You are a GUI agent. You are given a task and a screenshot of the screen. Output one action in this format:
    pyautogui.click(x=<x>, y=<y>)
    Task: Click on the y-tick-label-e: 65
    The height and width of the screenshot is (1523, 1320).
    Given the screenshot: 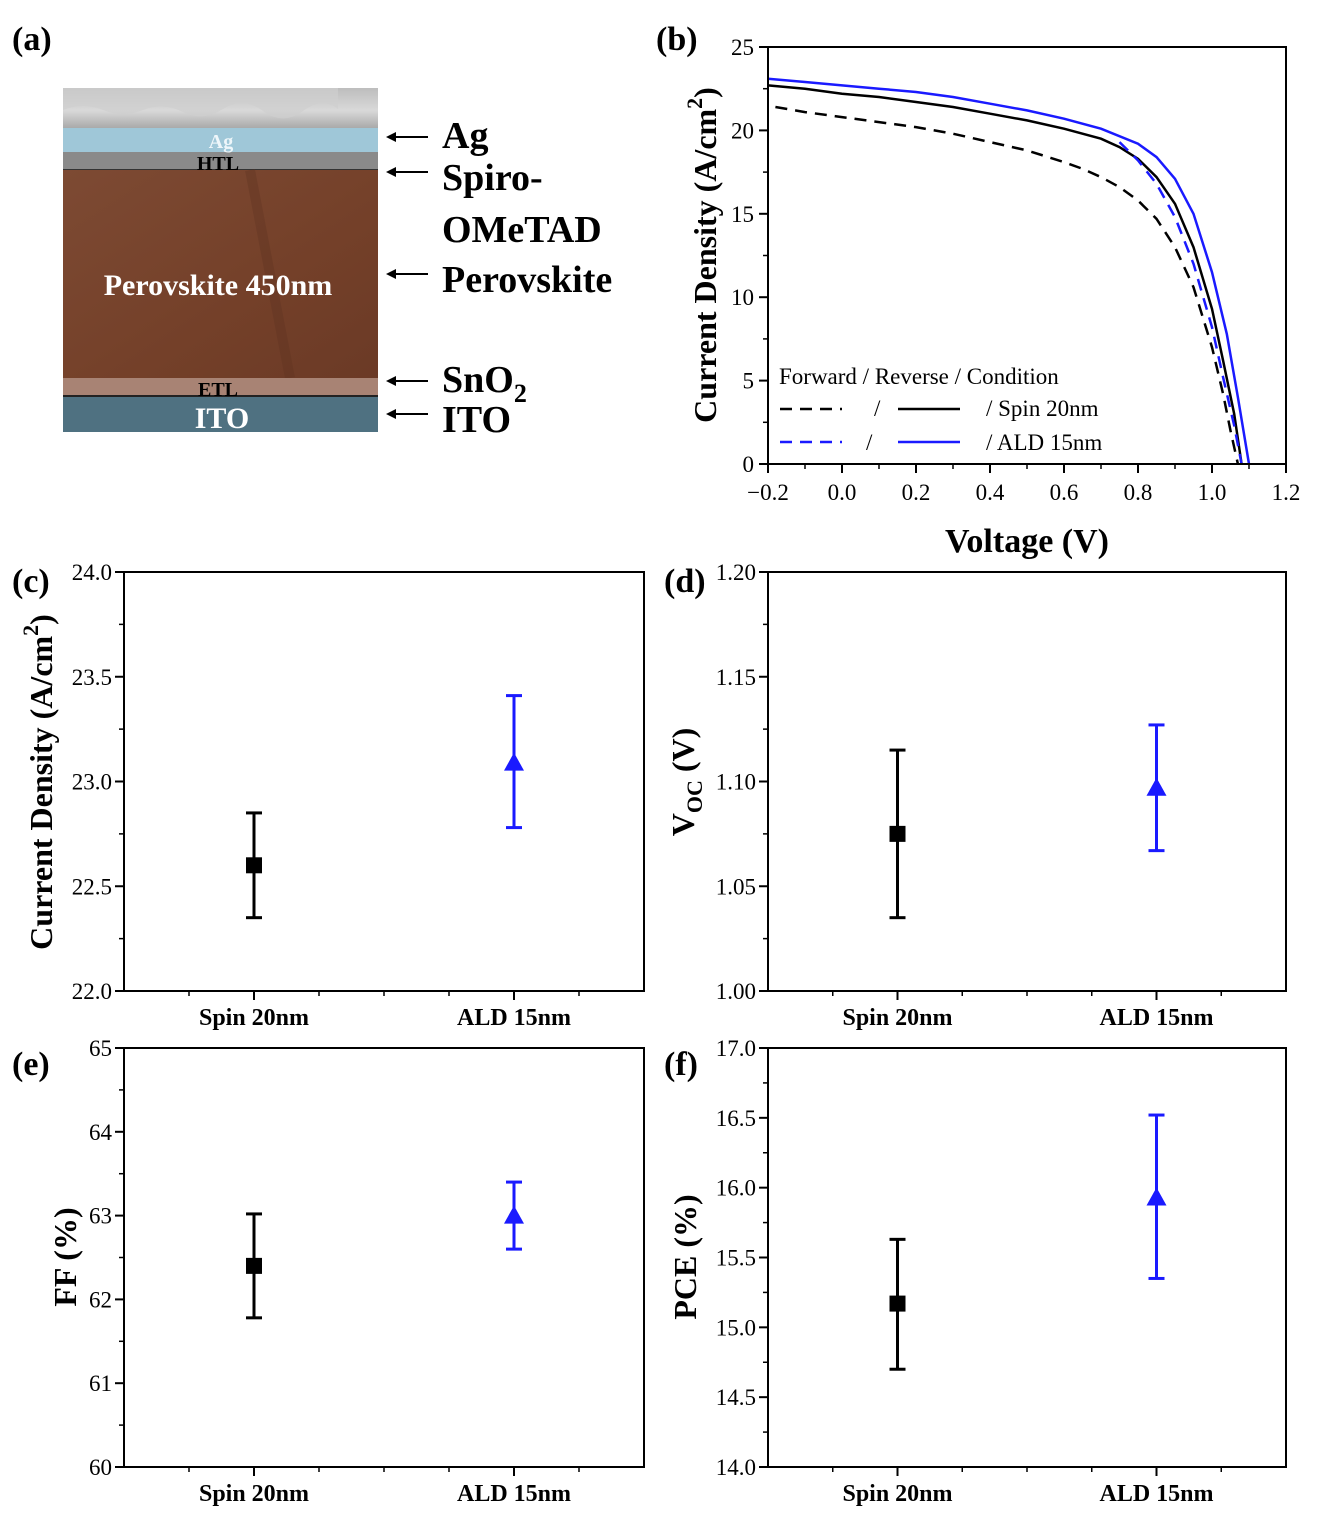 What is the action you would take?
    pyautogui.click(x=100, y=1048)
    